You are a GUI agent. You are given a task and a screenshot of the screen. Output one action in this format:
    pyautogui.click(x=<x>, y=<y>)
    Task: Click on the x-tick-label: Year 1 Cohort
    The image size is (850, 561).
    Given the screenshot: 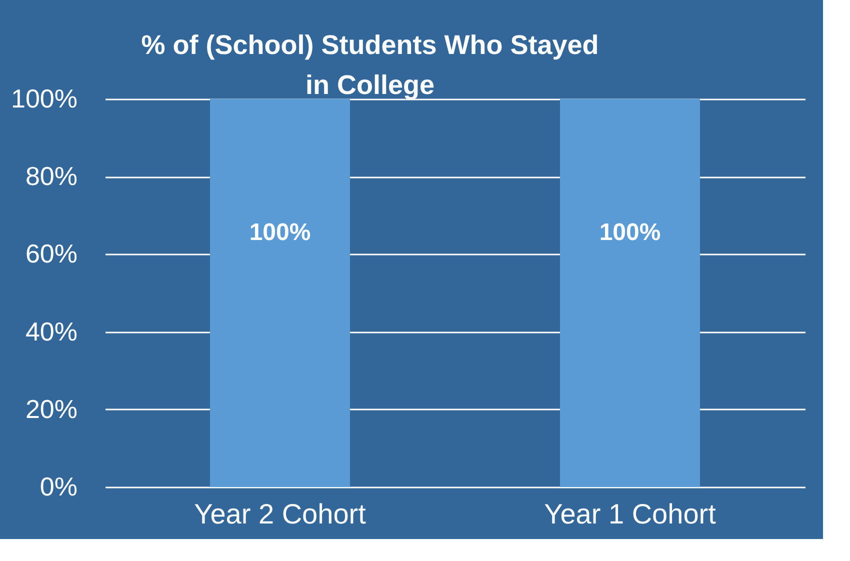 What is the action you would take?
    pyautogui.click(x=630, y=514)
    